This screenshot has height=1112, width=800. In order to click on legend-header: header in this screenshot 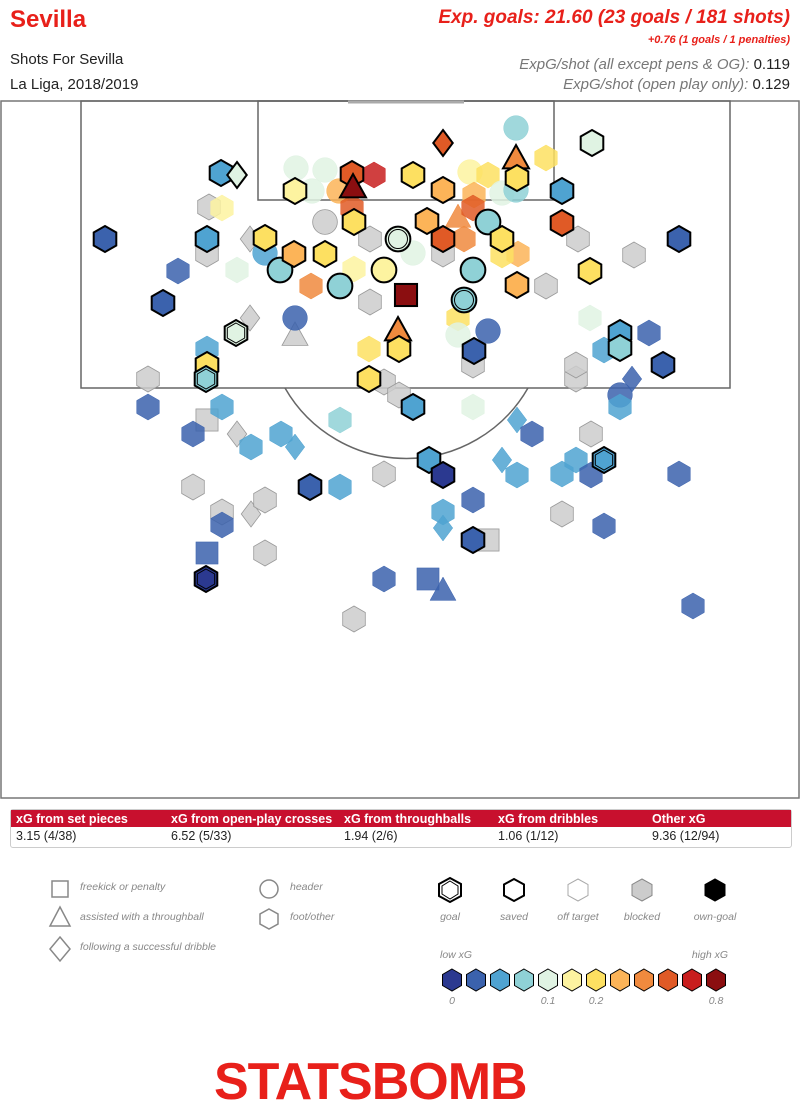, I will do `click(306, 887)`.